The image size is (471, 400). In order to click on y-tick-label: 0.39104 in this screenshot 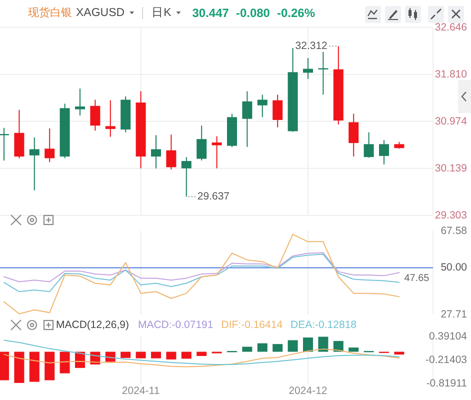, I will do `click(448, 336)`.